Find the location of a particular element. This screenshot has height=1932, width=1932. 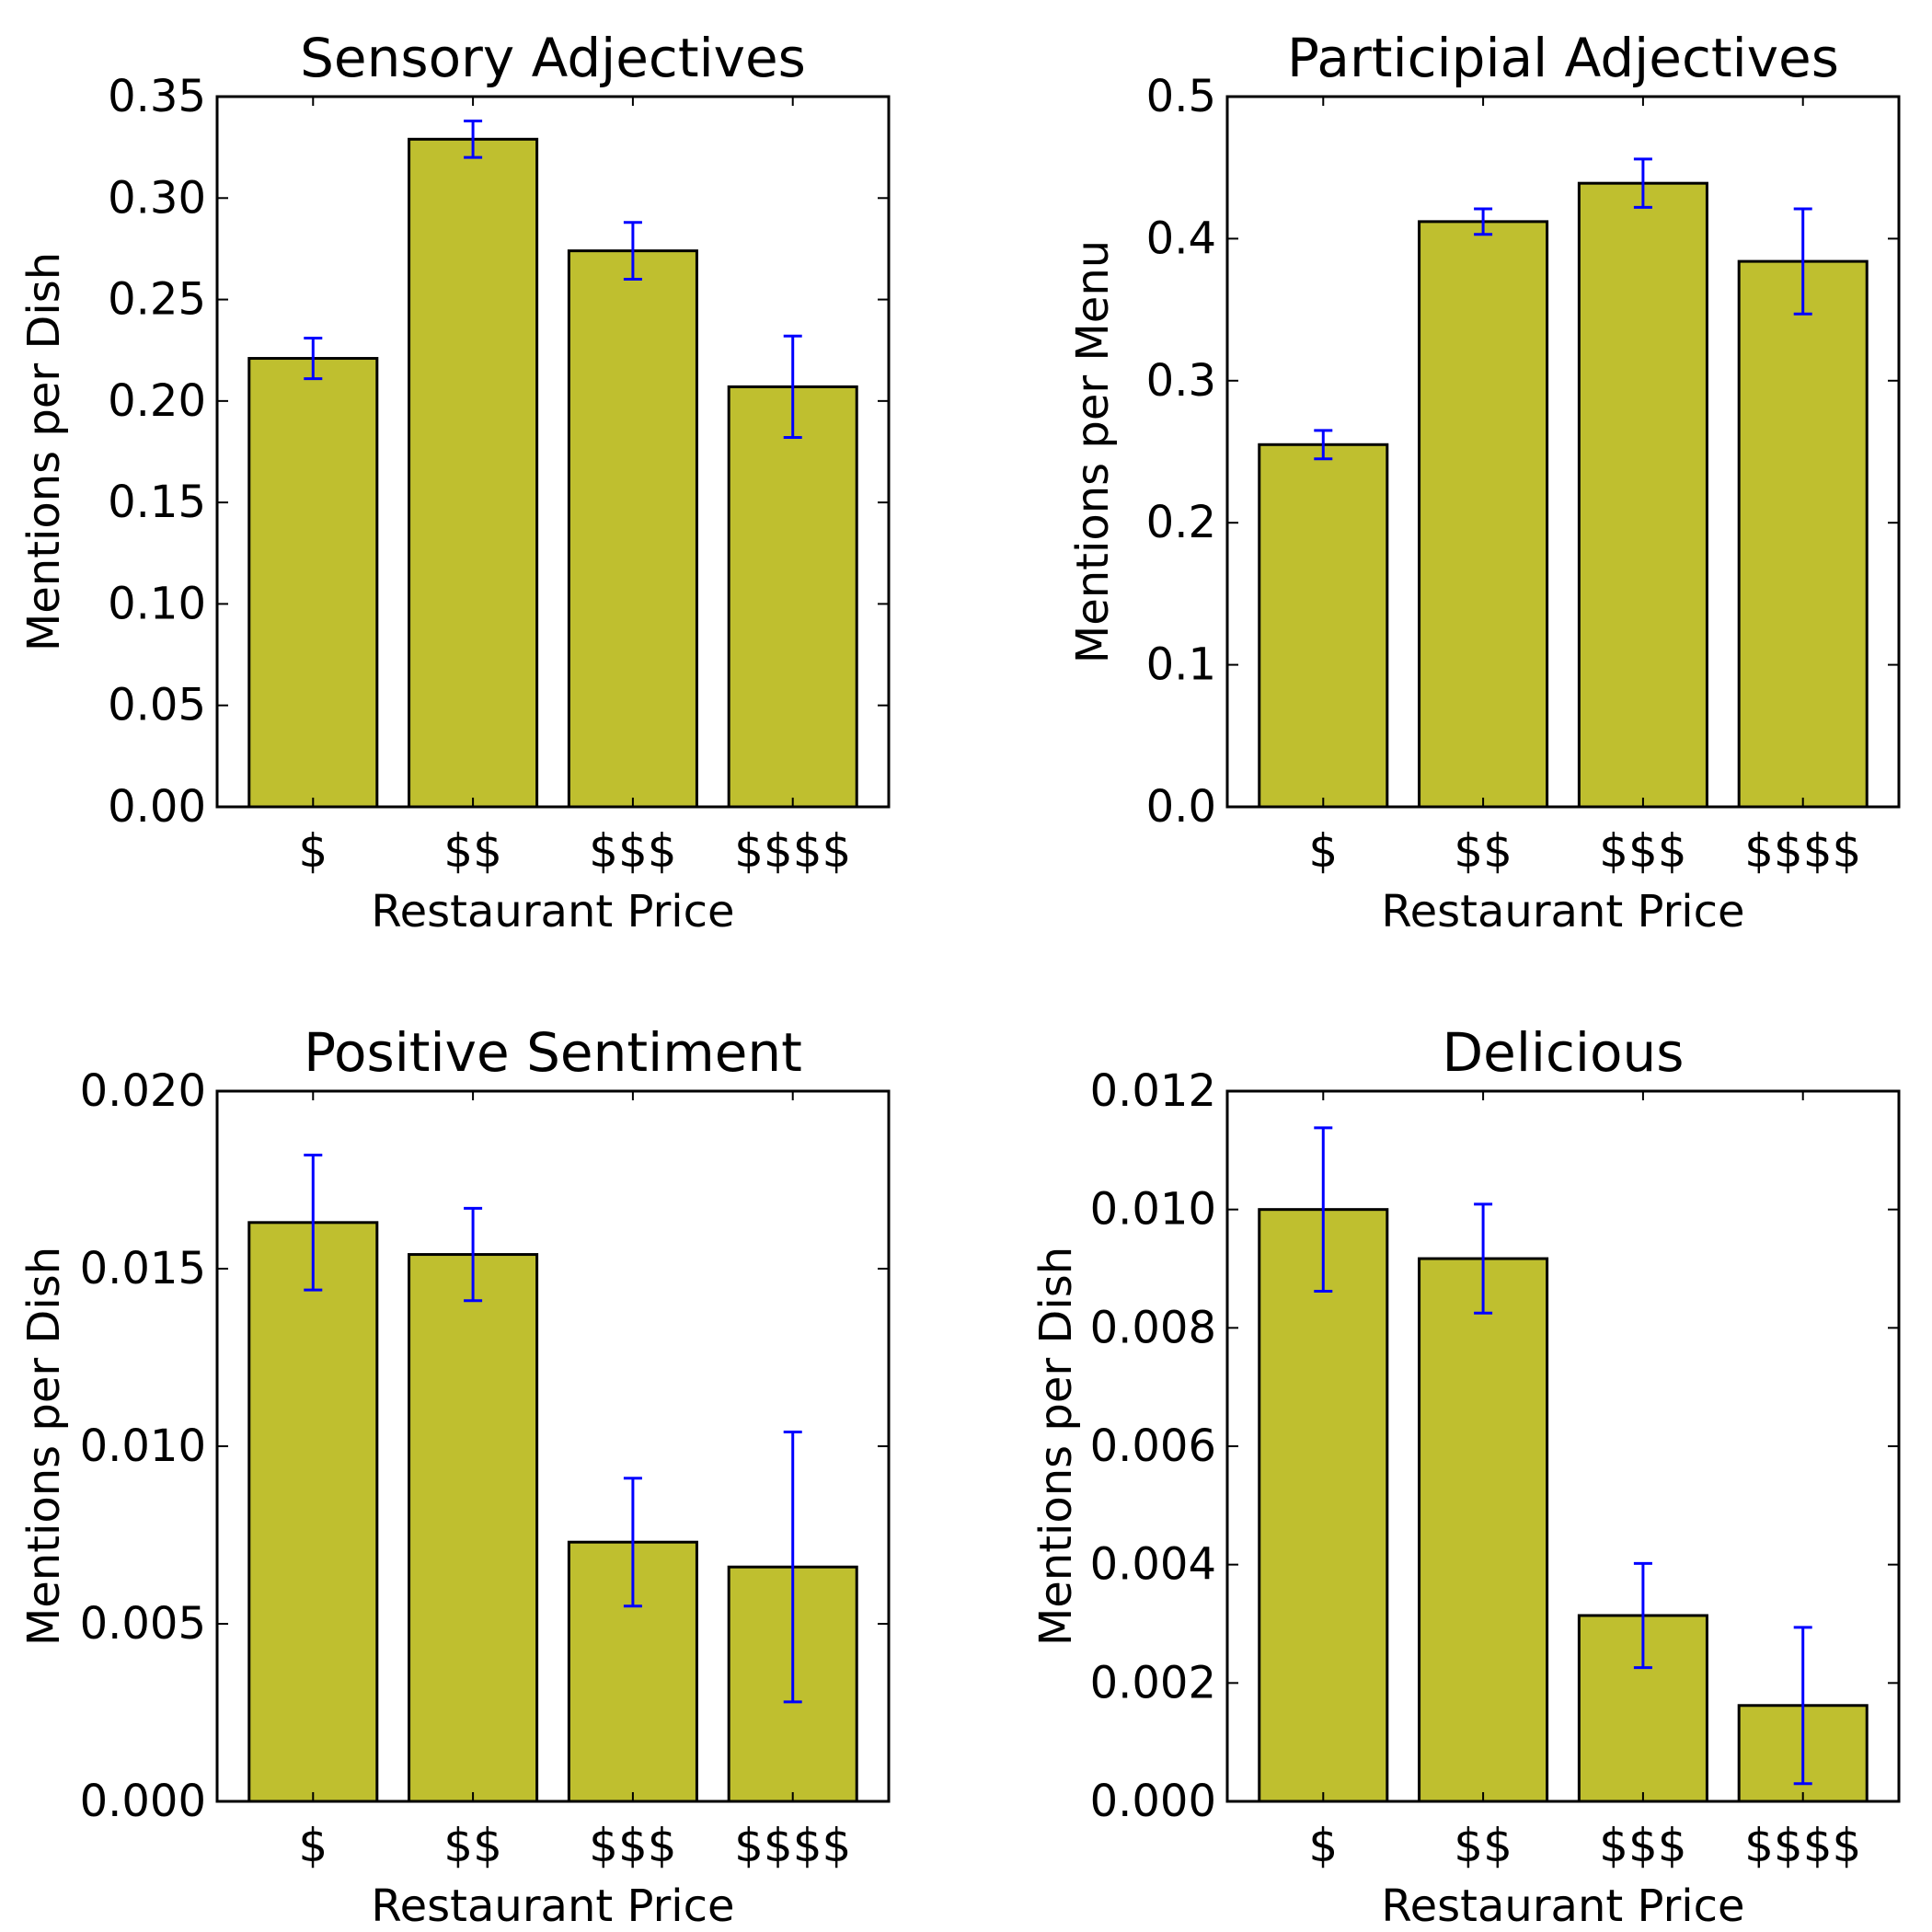

y-tick-label: 0.0 is located at coordinates (1181, 807).